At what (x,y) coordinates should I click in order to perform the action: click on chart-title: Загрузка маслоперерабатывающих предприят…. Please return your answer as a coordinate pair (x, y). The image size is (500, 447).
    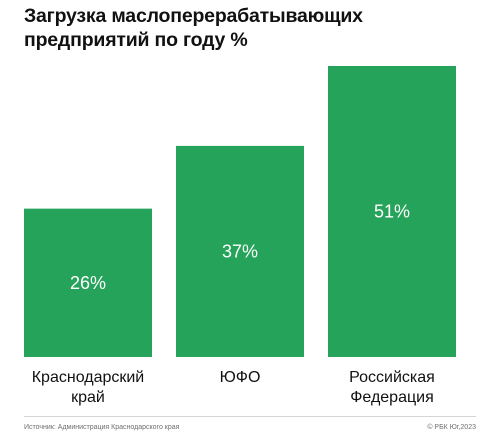
    Looking at the image, I should click on (193, 28).